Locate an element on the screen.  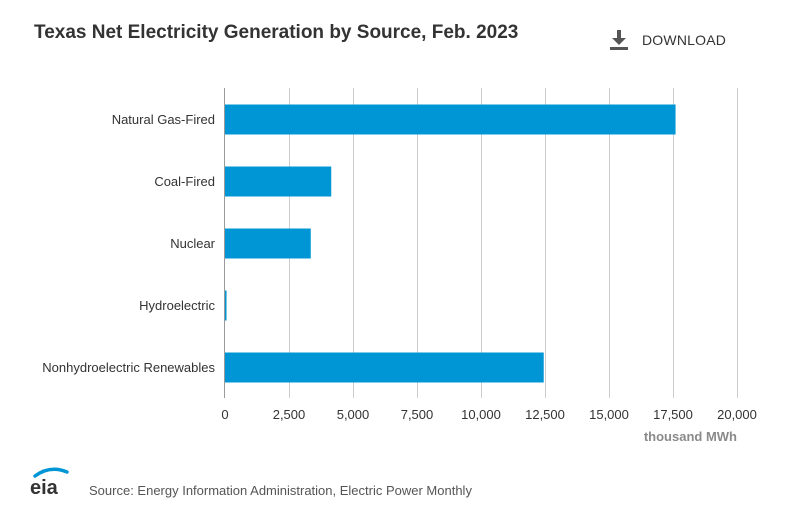
eia-logo: eia is located at coordinates (49, 482).